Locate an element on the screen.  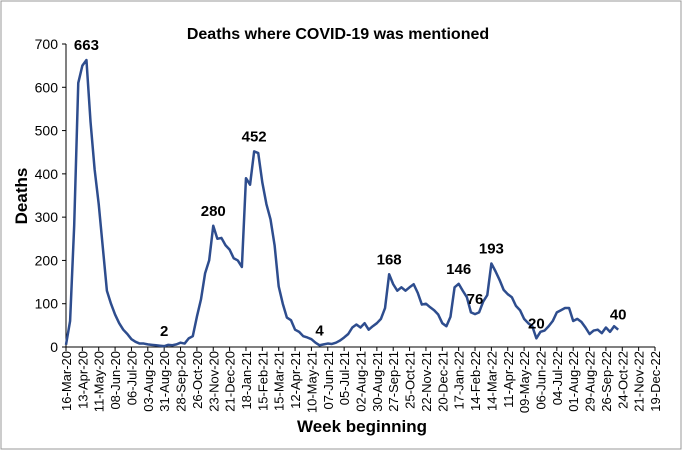
x-tick-label: 06-Jun-22 is located at coordinates (540, 380).